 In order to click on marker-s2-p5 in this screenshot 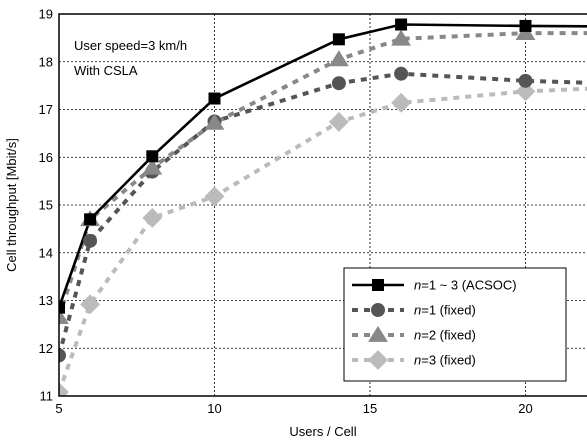, I will do `click(401, 37)`.